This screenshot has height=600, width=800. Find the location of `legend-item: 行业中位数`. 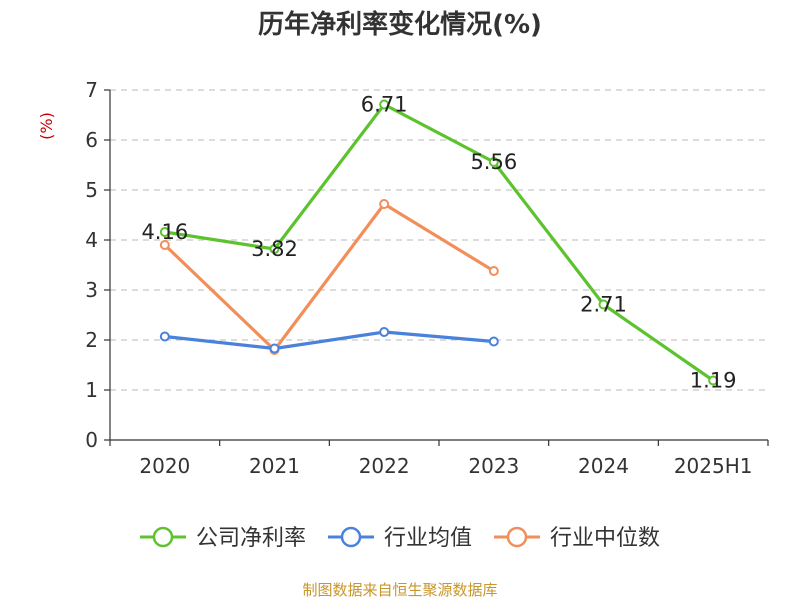

legend-item: 行业中位数 is located at coordinates (577, 538).